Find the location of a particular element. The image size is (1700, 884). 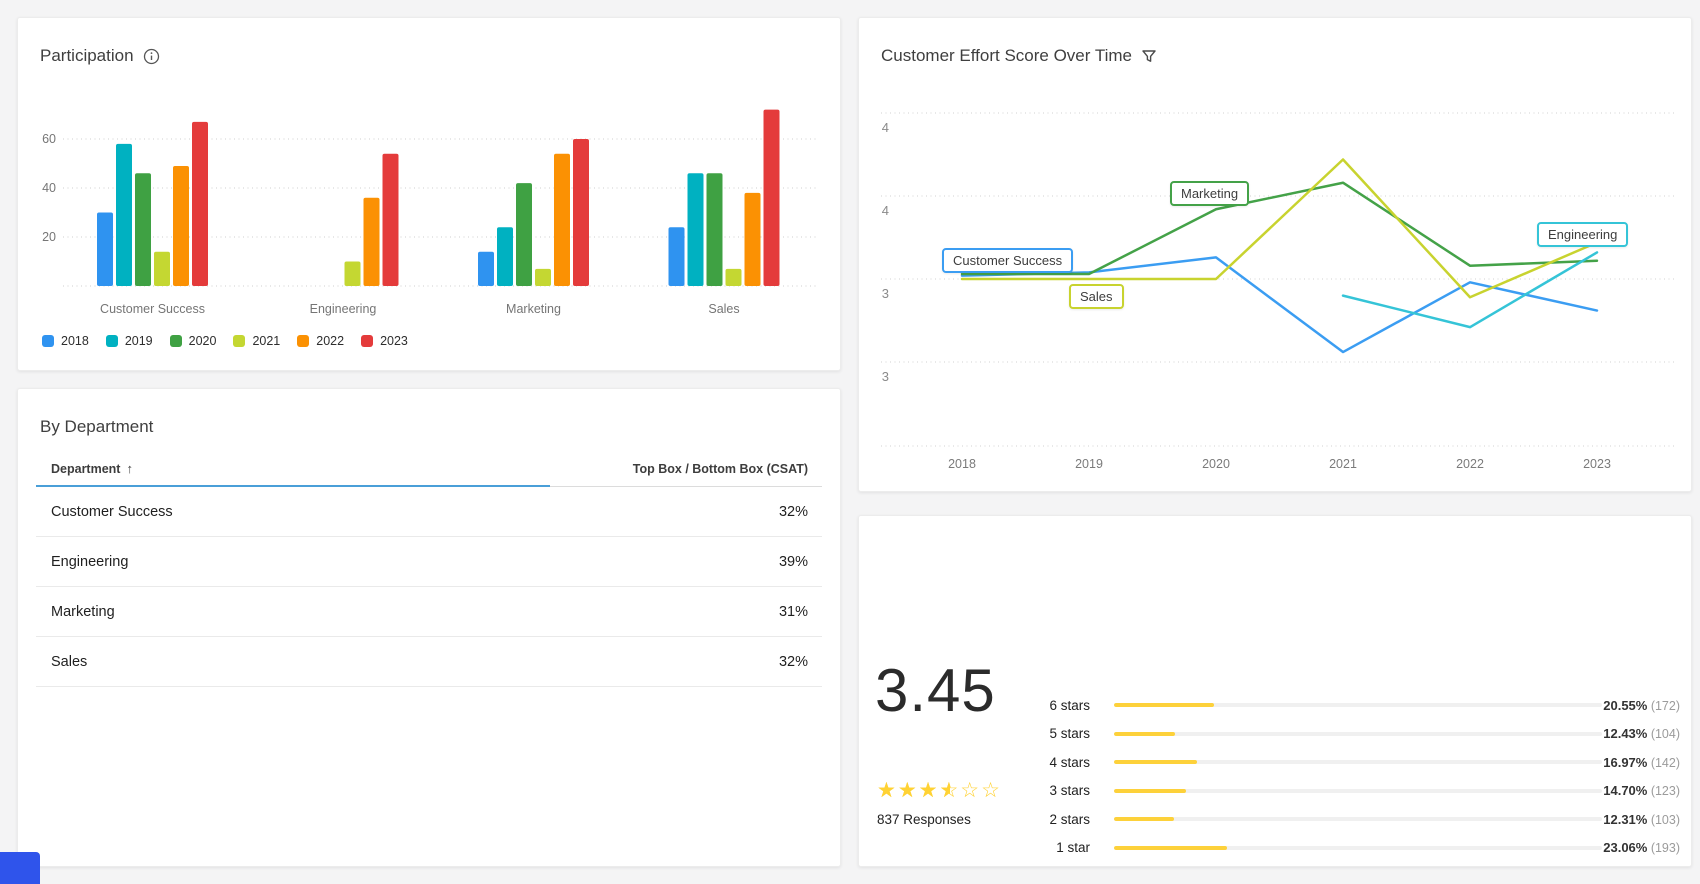

rating-row: 6 stars 20.55% (172) is located at coordinates (1341, 705).